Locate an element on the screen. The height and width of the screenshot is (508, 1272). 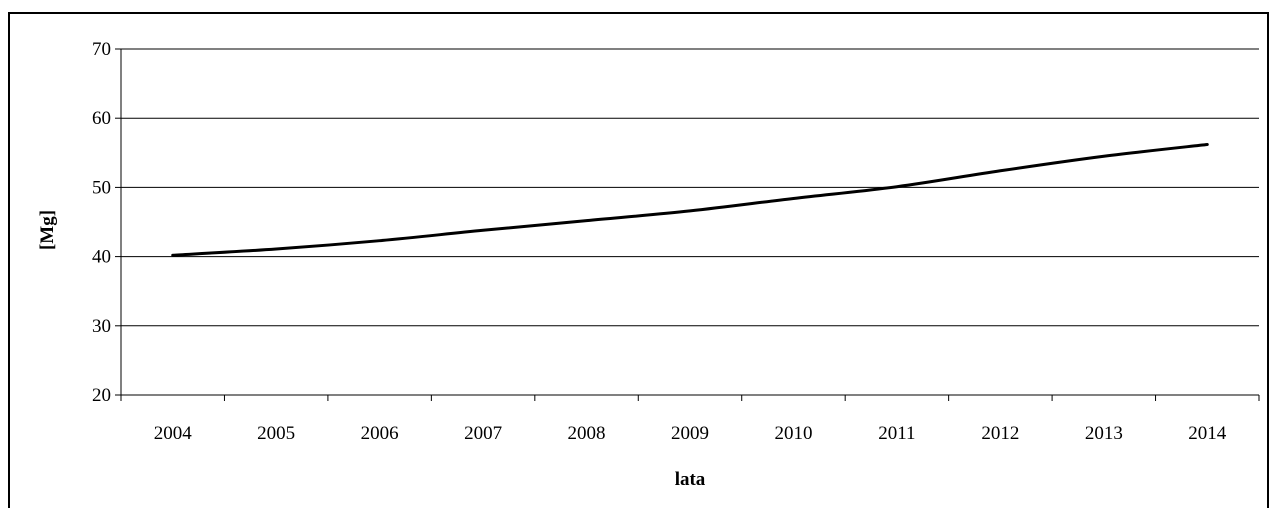
x-tick-label: 2004 is located at coordinates (173, 433).